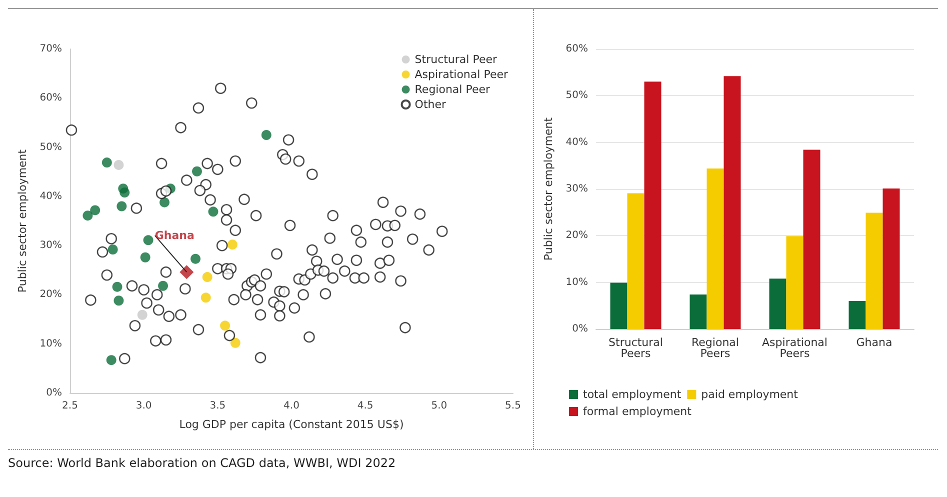 This screenshot has height=497, width=947. What do you see at coordinates (635, 348) in the screenshot?
I see `x-tick-label: Structural Peers` at bounding box center [635, 348].